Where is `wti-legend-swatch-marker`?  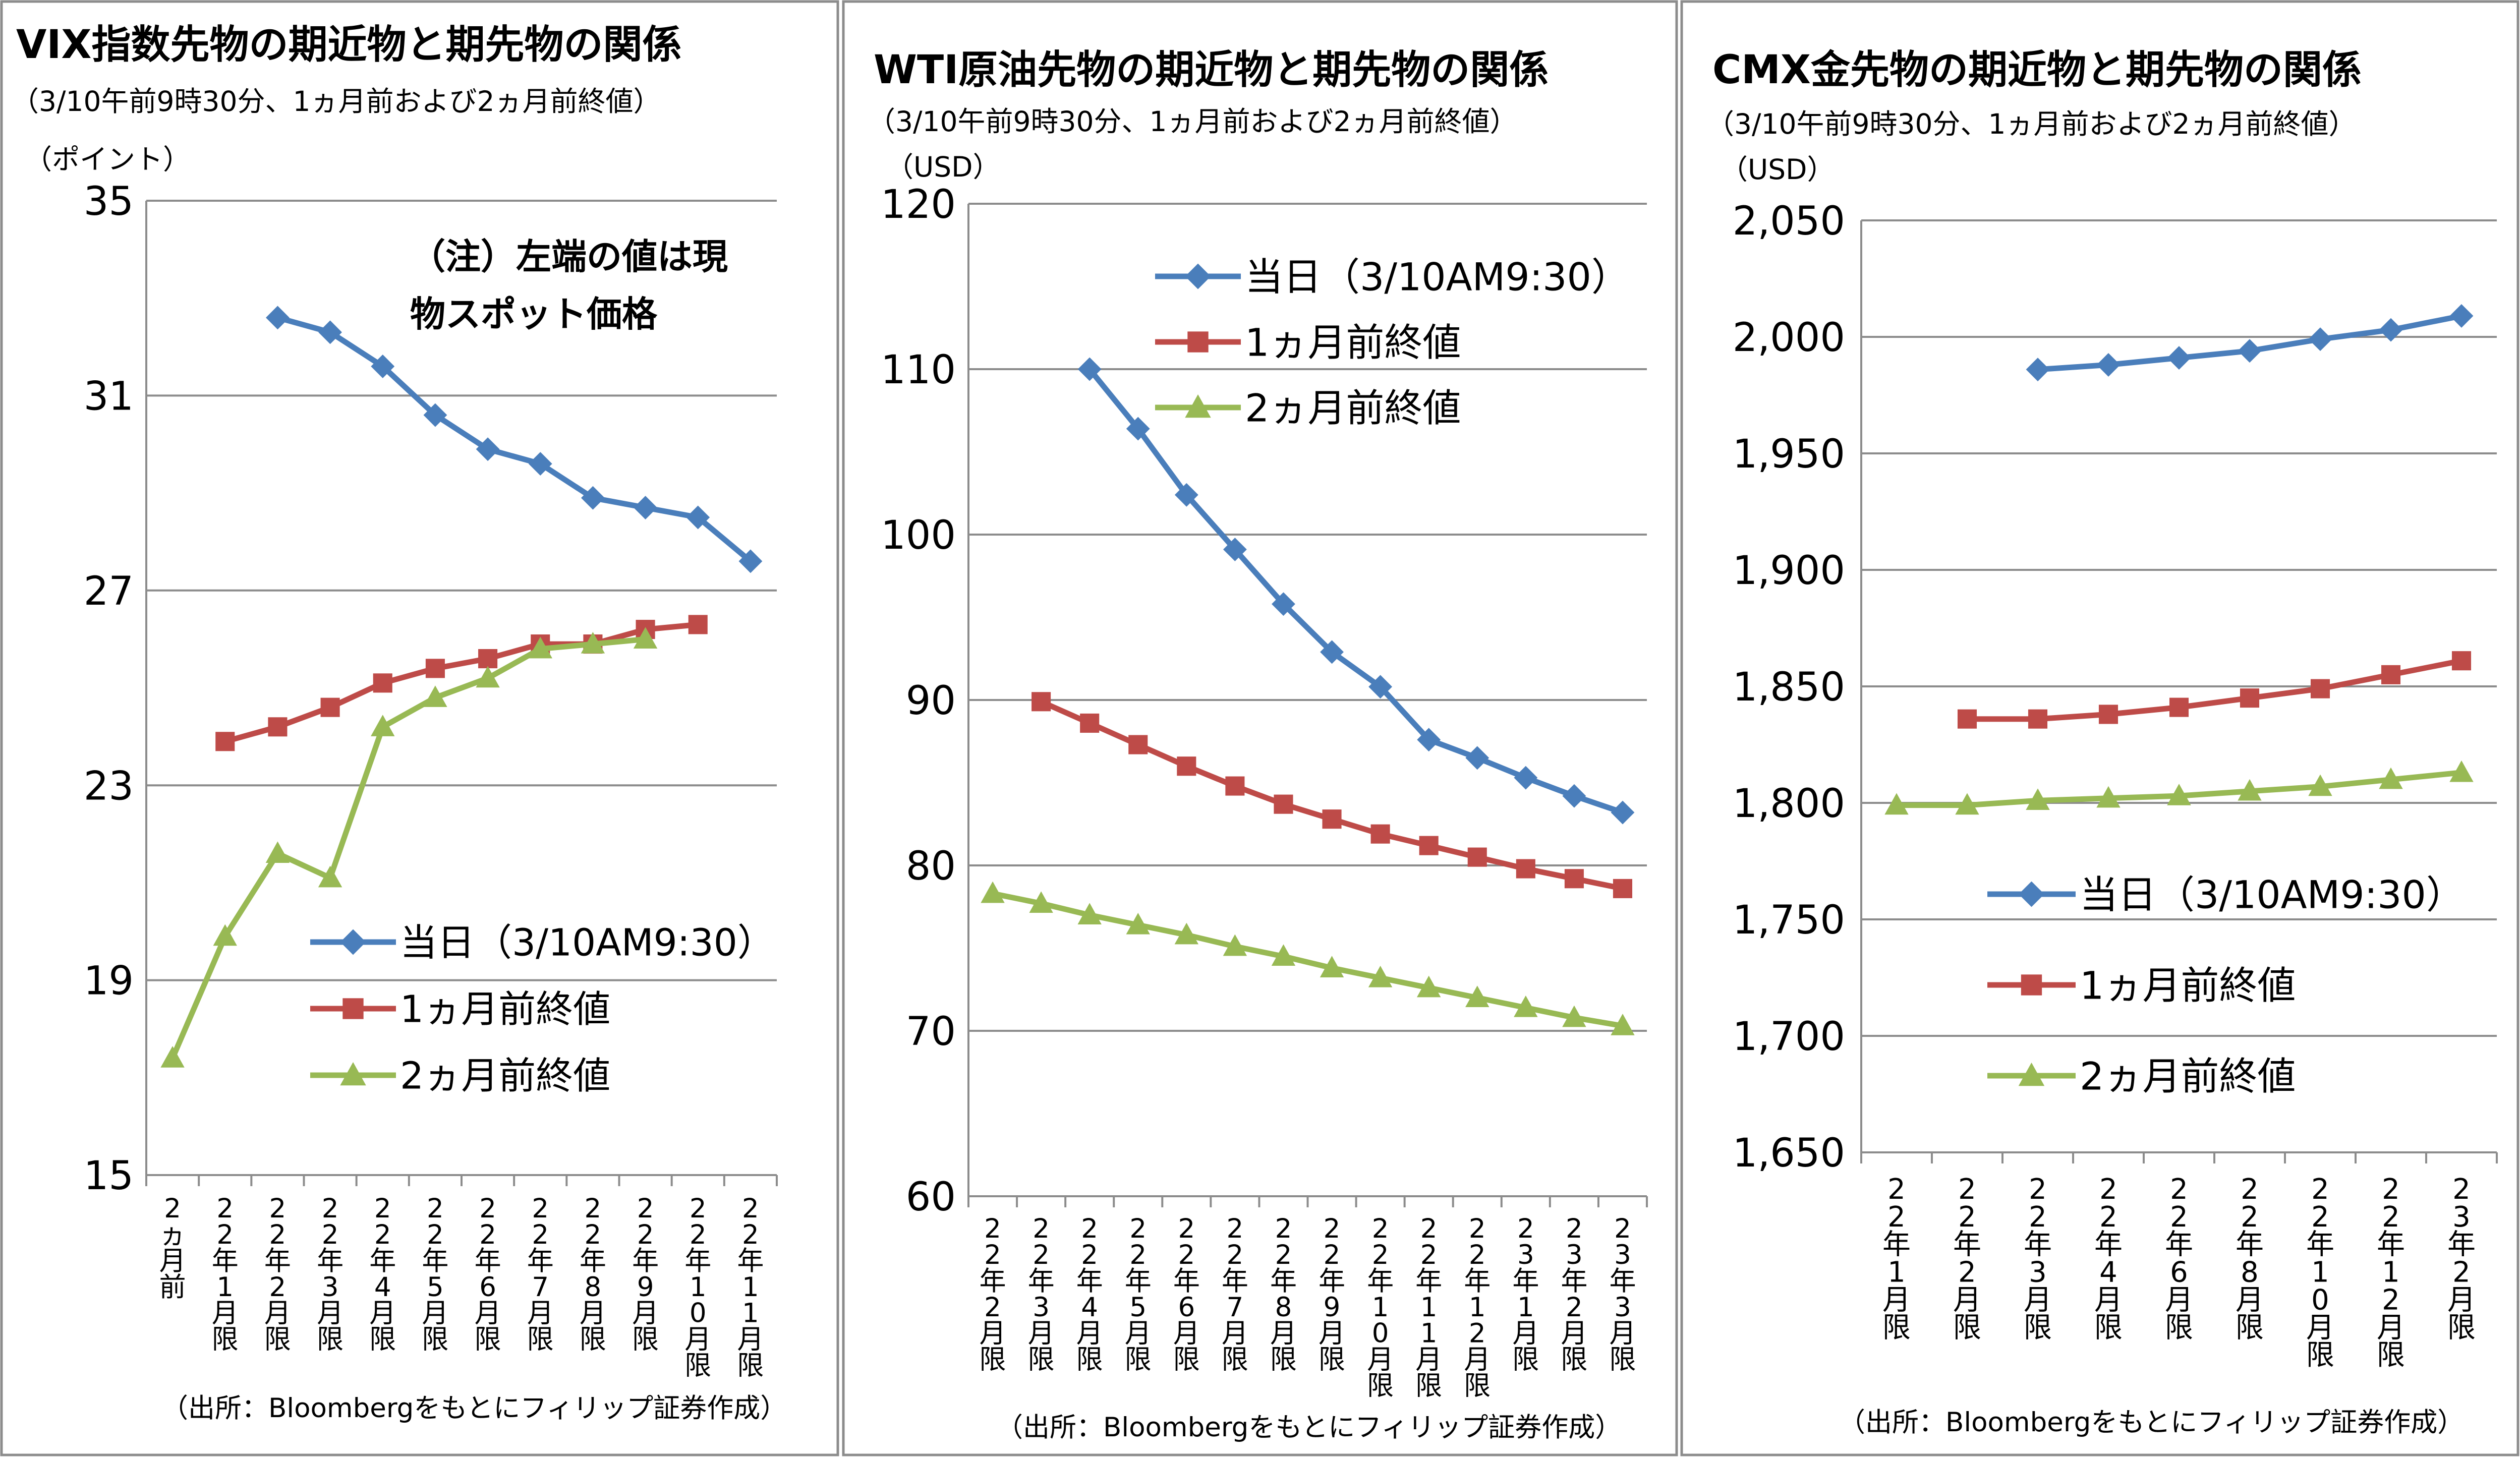
wti-legend-swatch-marker is located at coordinates (1198, 342).